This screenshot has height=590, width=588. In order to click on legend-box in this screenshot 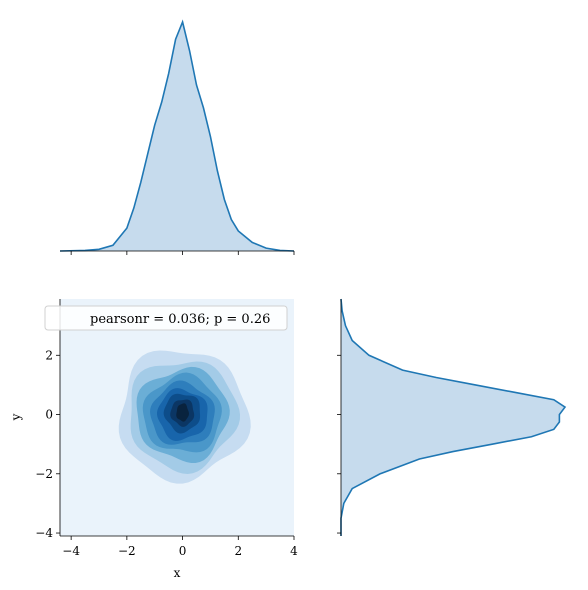, I will do `click(166, 318)`.